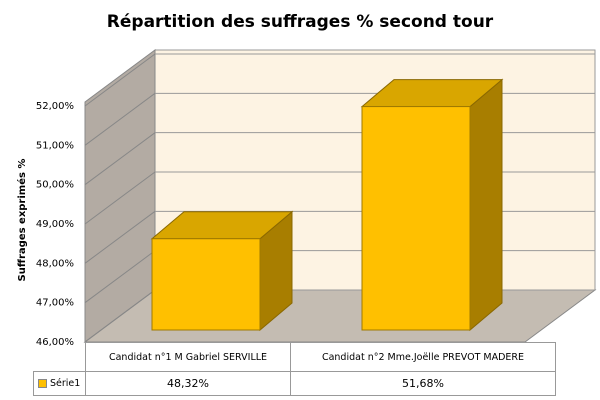 The height and width of the screenshot is (400, 600). Describe the element at coordinates (486, 205) in the screenshot. I see `bar-side` at that location.